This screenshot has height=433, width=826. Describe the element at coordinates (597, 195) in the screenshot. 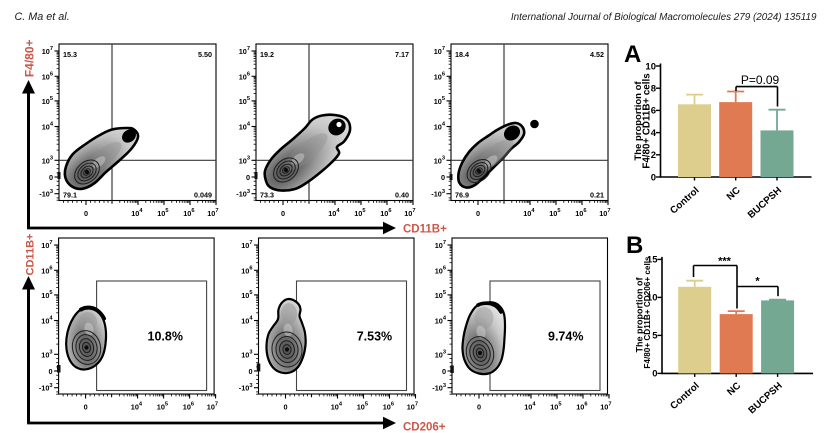

I see `svg-text: 0.21` at that location.